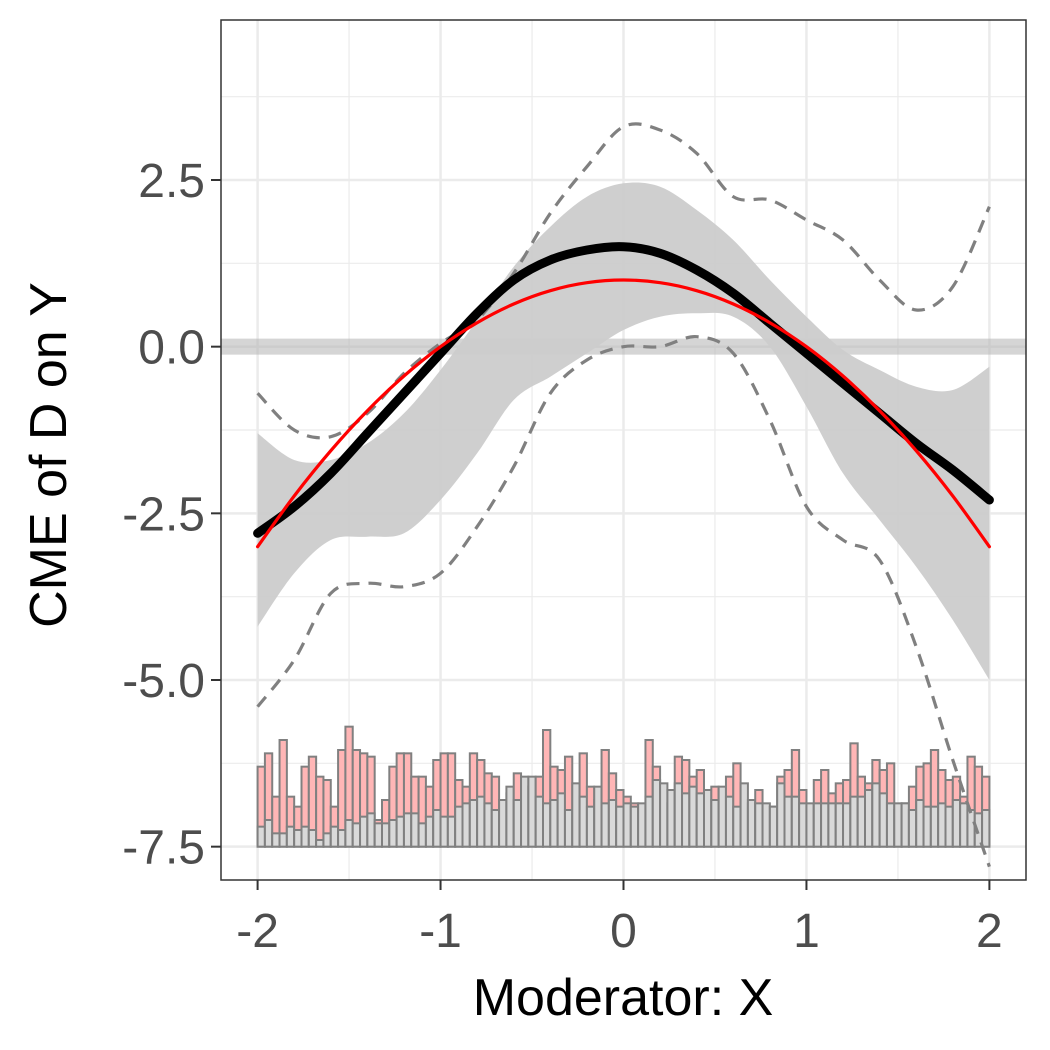 Image resolution: width=1050 pixels, height=1050 pixels. Describe the element at coordinates (171, 348) in the screenshot. I see `y-tick-label: 0.0` at that location.